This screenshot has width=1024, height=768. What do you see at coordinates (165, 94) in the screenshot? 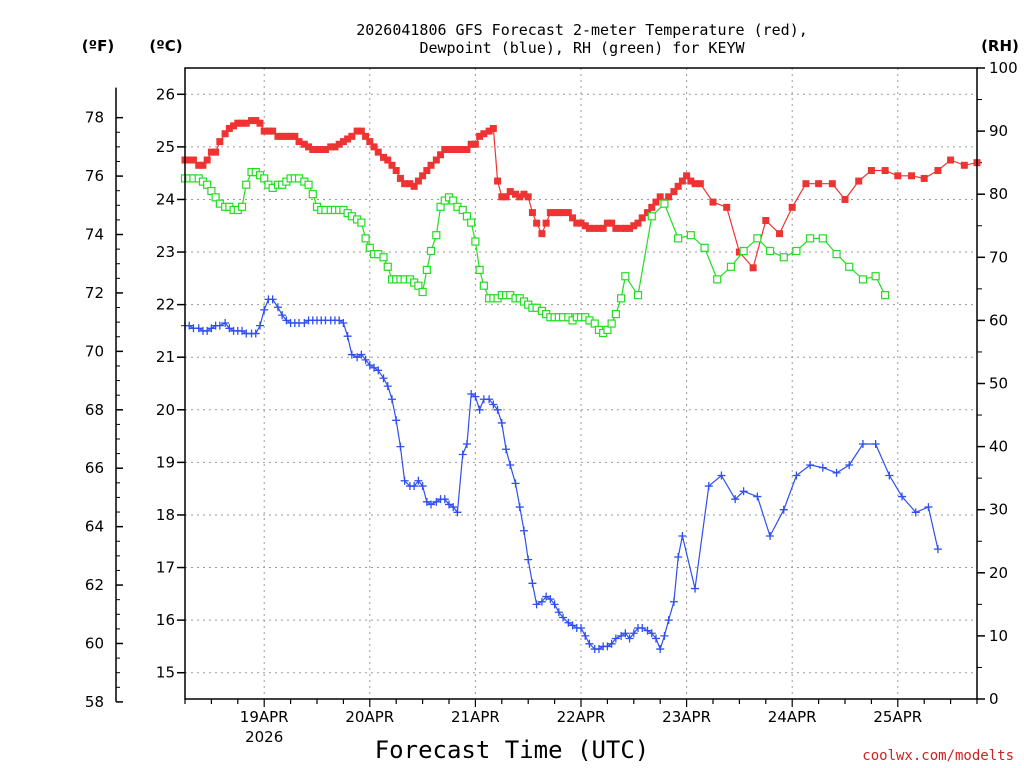
I see `celsius-tick-label: 26` at bounding box center [165, 94].